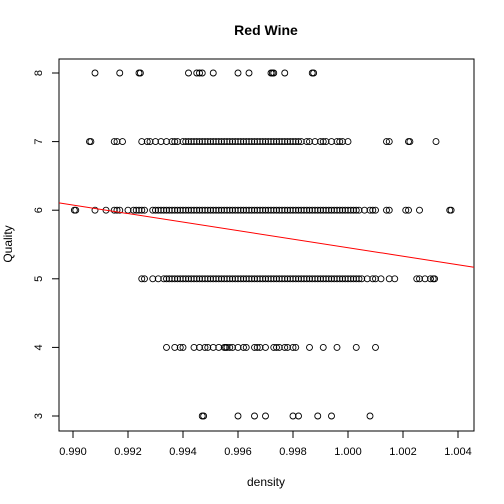  Describe the element at coordinates (293, 452) in the screenshot. I see `x-tick-label: 0.998` at that location.